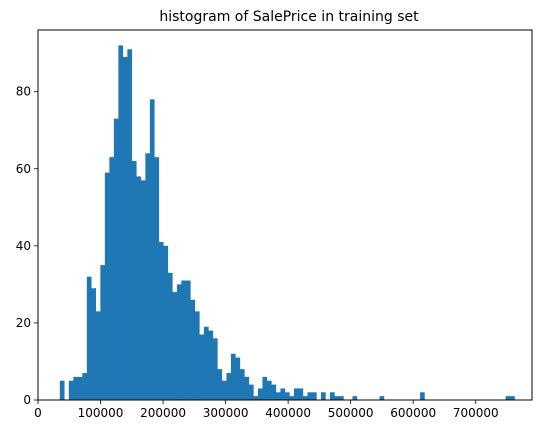 The width and height of the screenshot is (543, 433). What do you see at coordinates (27, 400) in the screenshot?
I see `y-tick-label: 0` at bounding box center [27, 400].